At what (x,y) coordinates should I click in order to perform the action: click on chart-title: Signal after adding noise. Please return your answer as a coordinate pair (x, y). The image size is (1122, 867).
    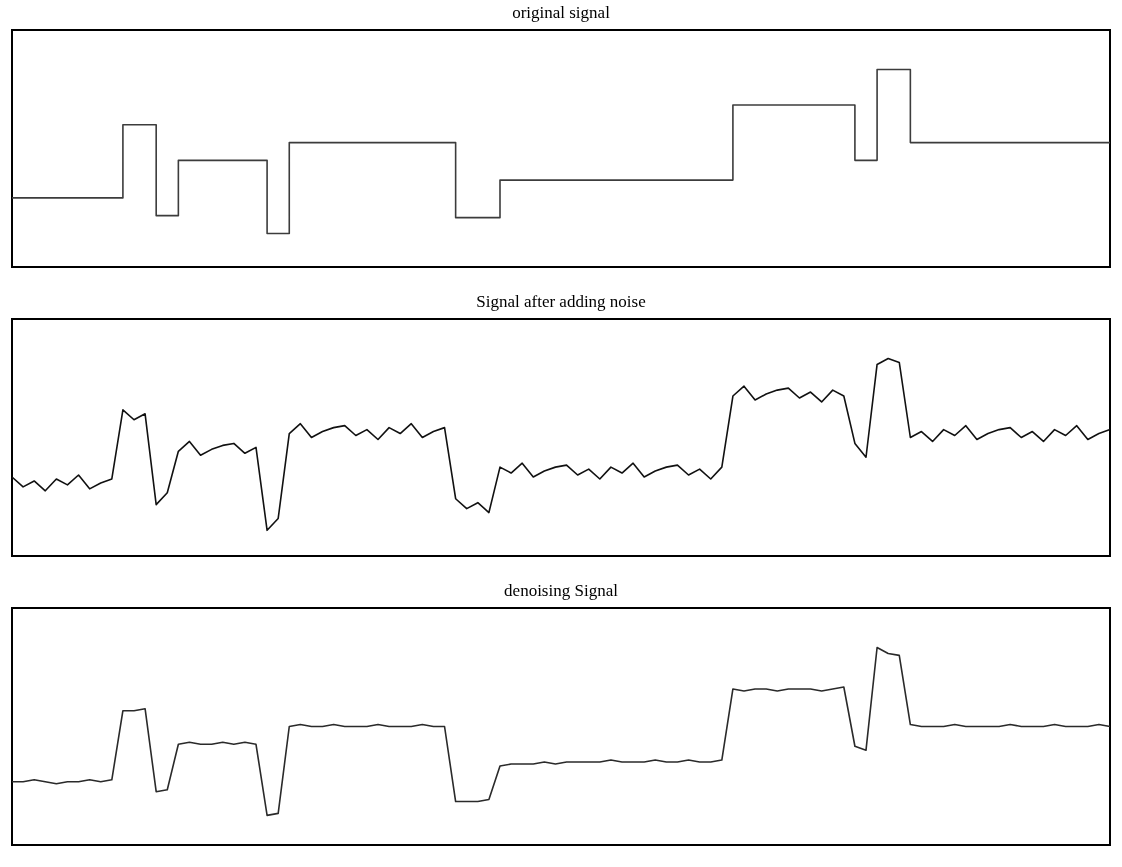
    Looking at the image, I should click on (561, 301).